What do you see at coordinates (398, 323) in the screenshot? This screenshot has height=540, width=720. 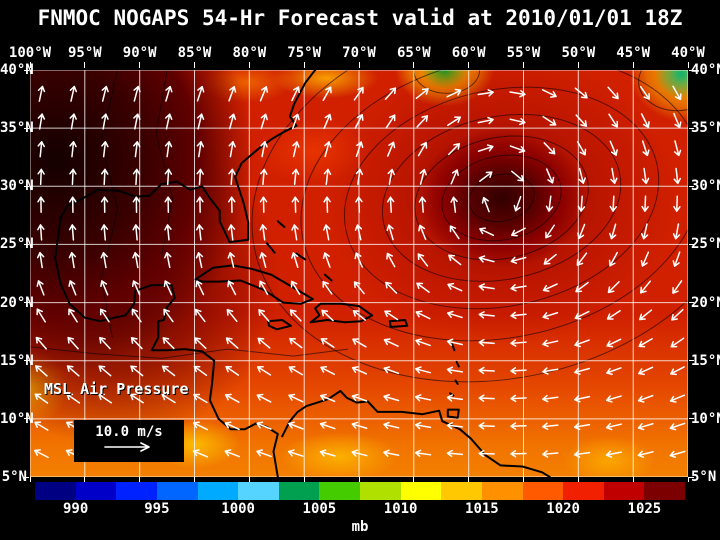 I see `coastline-puerto-rico` at bounding box center [398, 323].